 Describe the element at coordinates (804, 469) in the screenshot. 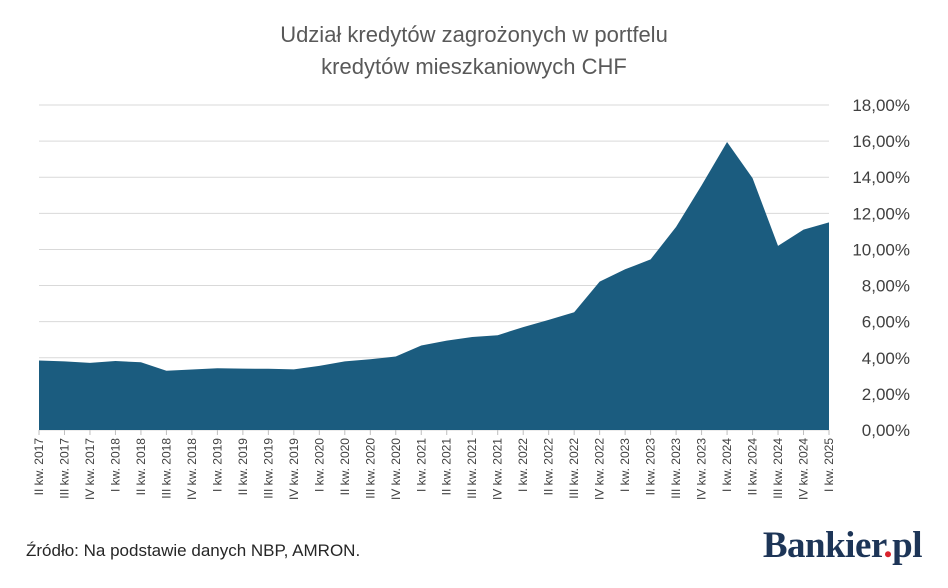

I see `x-tick-label: IV kw. 2024` at that location.